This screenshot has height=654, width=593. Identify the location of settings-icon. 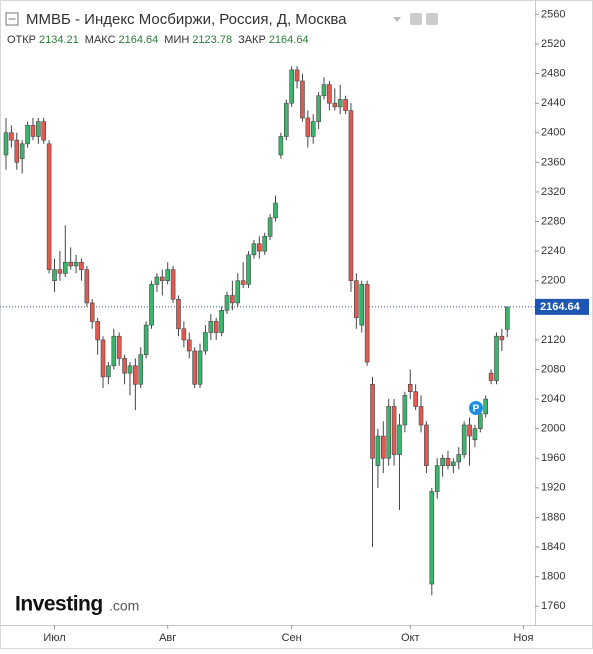
(432, 19).